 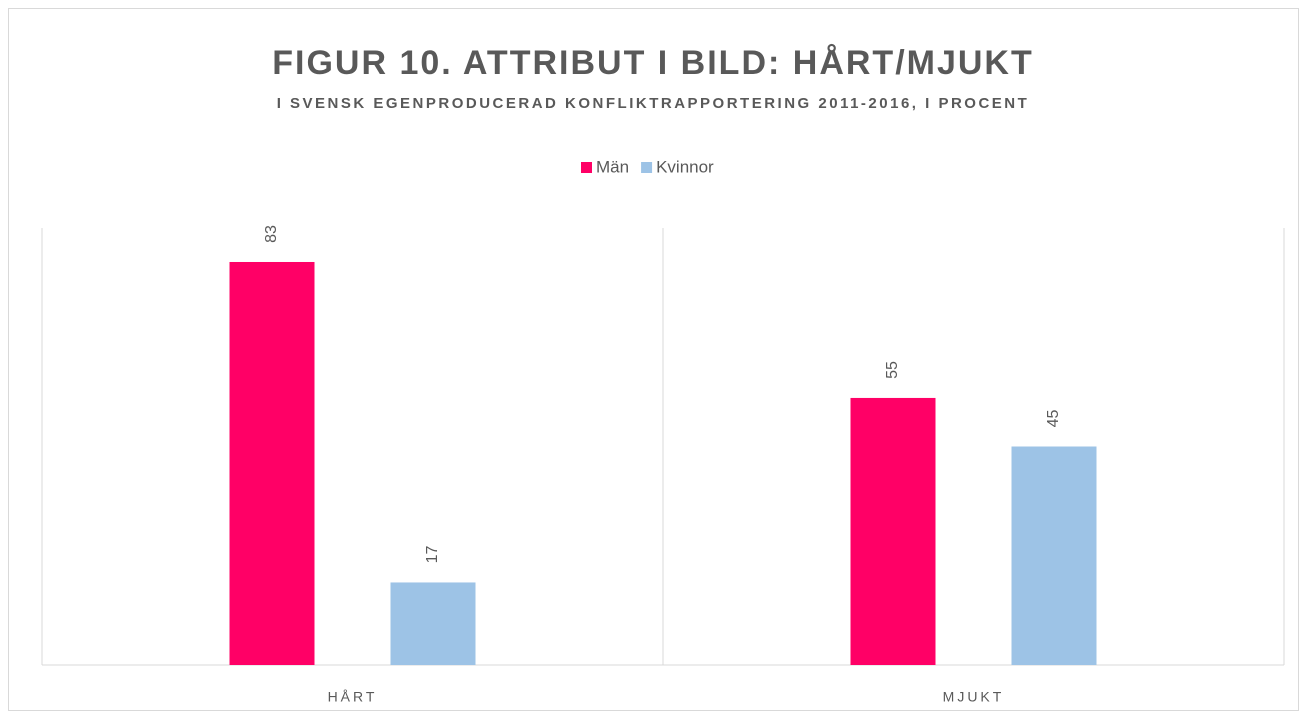 I want to click on legend-label: Kvinnor, so click(x=685, y=166).